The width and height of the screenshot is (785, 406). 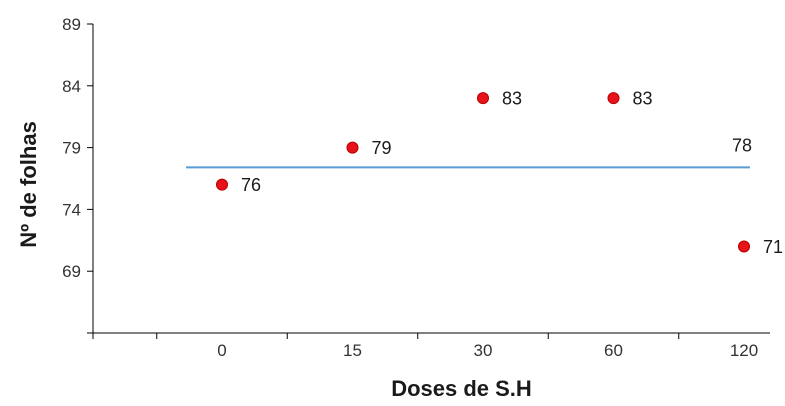 What do you see at coordinates (352, 350) in the screenshot?
I see `x-tick-label: 15` at bounding box center [352, 350].